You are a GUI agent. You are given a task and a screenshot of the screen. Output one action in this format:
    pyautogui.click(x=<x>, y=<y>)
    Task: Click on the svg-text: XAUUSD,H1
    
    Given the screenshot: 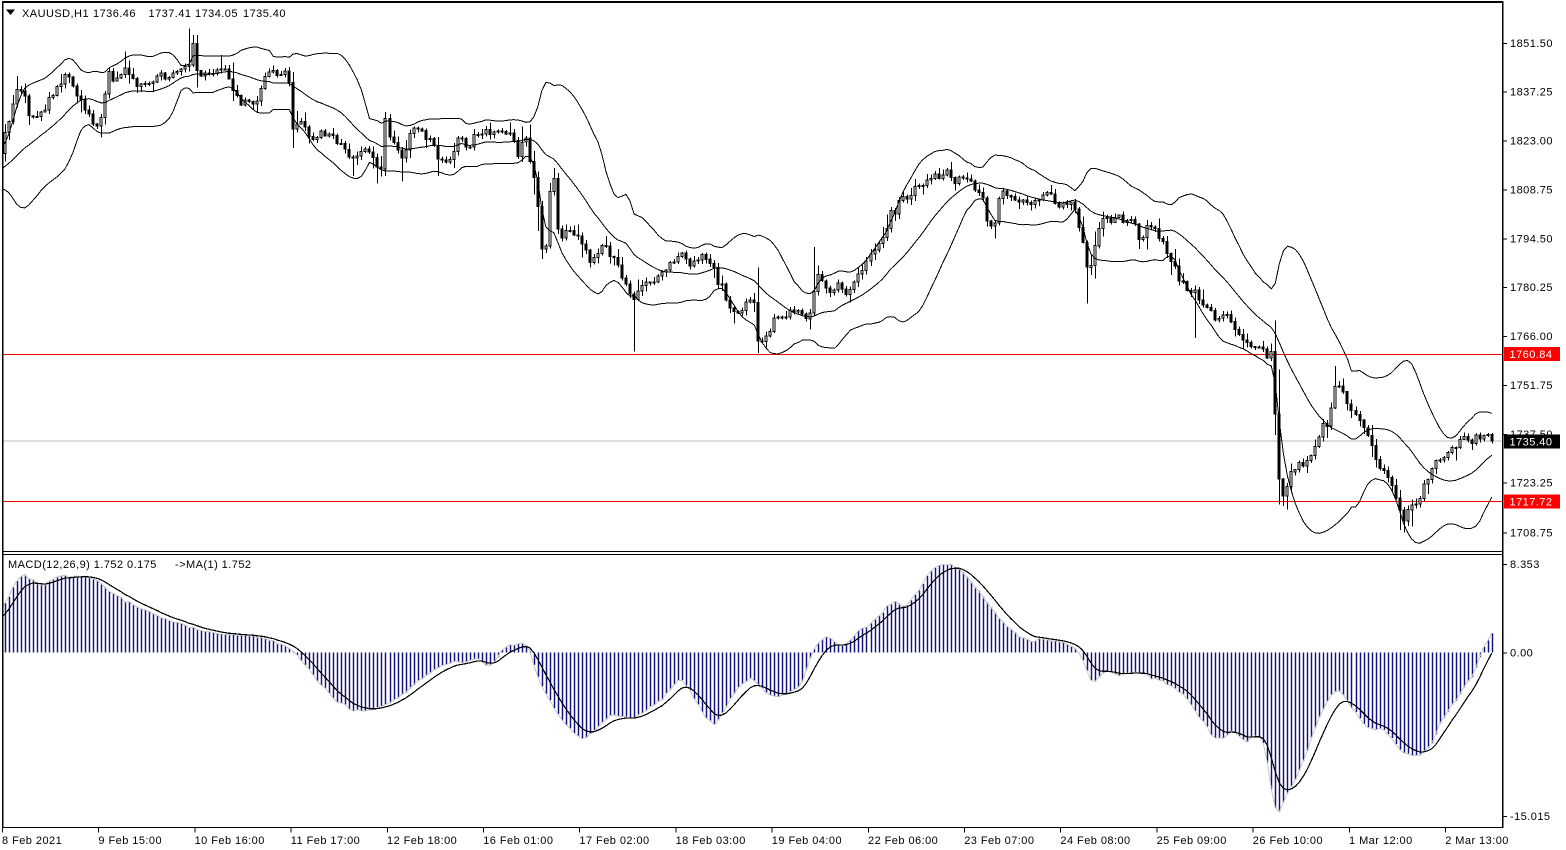 What is the action you would take?
    pyautogui.click(x=55, y=14)
    